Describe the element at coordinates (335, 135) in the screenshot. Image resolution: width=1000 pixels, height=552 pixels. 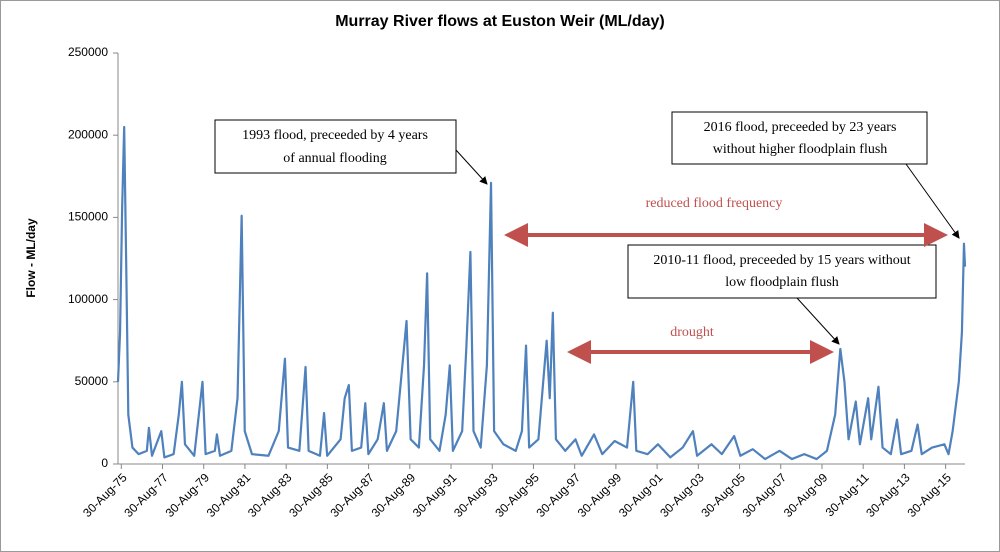
I see `annotation-text: 1993 flood, preceeded by 4 years` at that location.